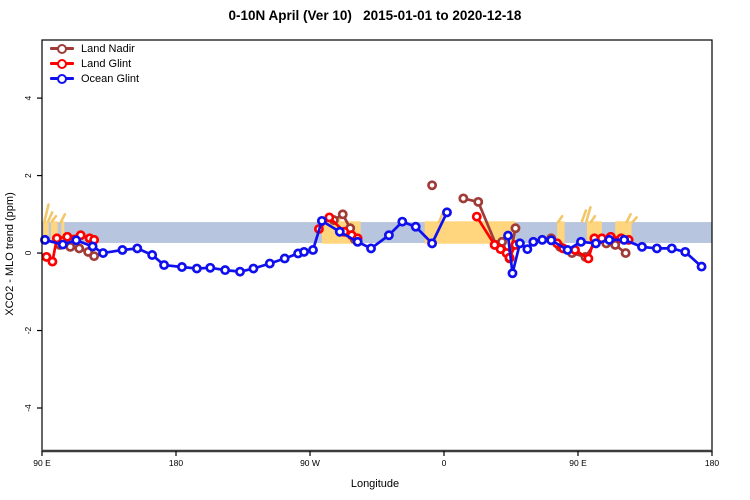  I want to click on legend-label: Ocean Glint, so click(110, 78).